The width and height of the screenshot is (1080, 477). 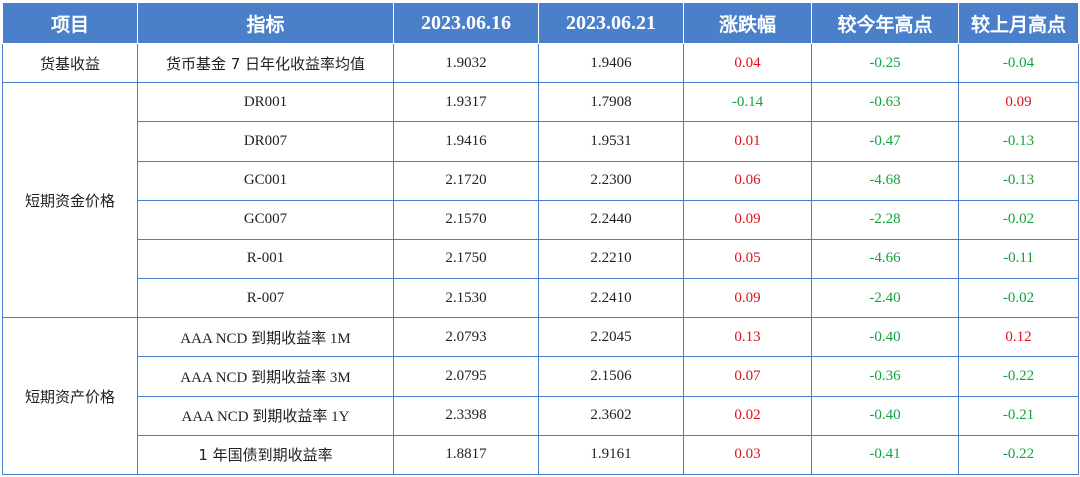 What do you see at coordinates (885, 298) in the screenshot?
I see `vs-year-high-cell: -2.40` at bounding box center [885, 298].